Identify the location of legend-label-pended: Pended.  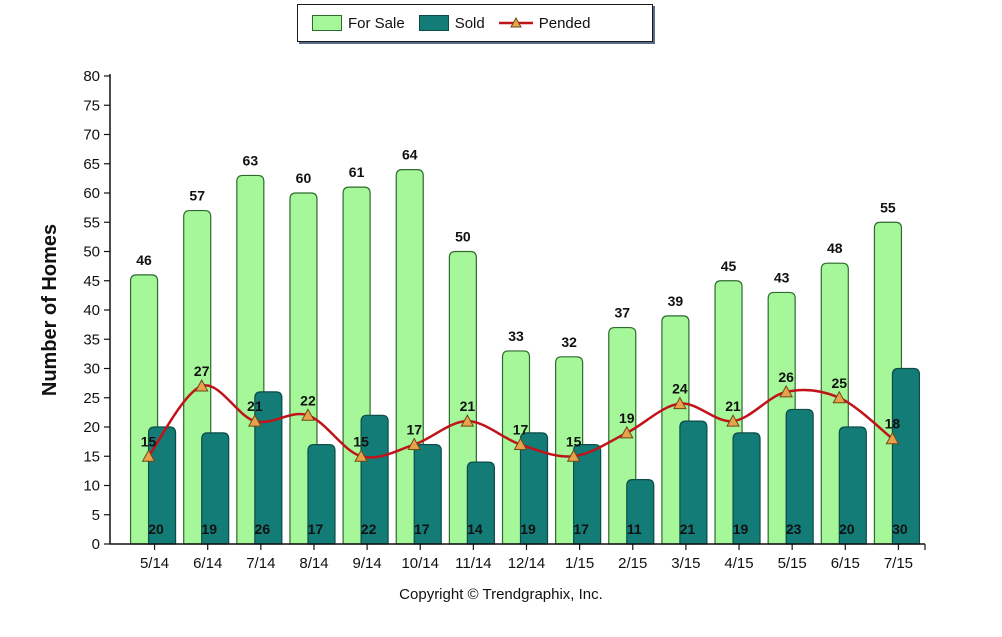
(564, 23).